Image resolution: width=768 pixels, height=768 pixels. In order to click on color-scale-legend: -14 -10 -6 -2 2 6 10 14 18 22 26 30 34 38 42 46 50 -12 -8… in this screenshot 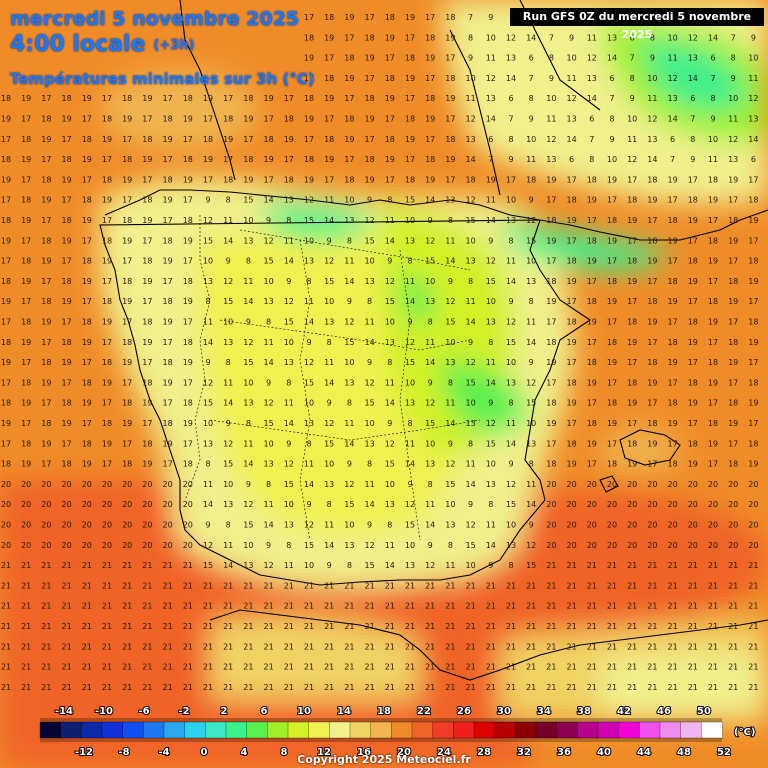, I will do `click(397, 732)`.